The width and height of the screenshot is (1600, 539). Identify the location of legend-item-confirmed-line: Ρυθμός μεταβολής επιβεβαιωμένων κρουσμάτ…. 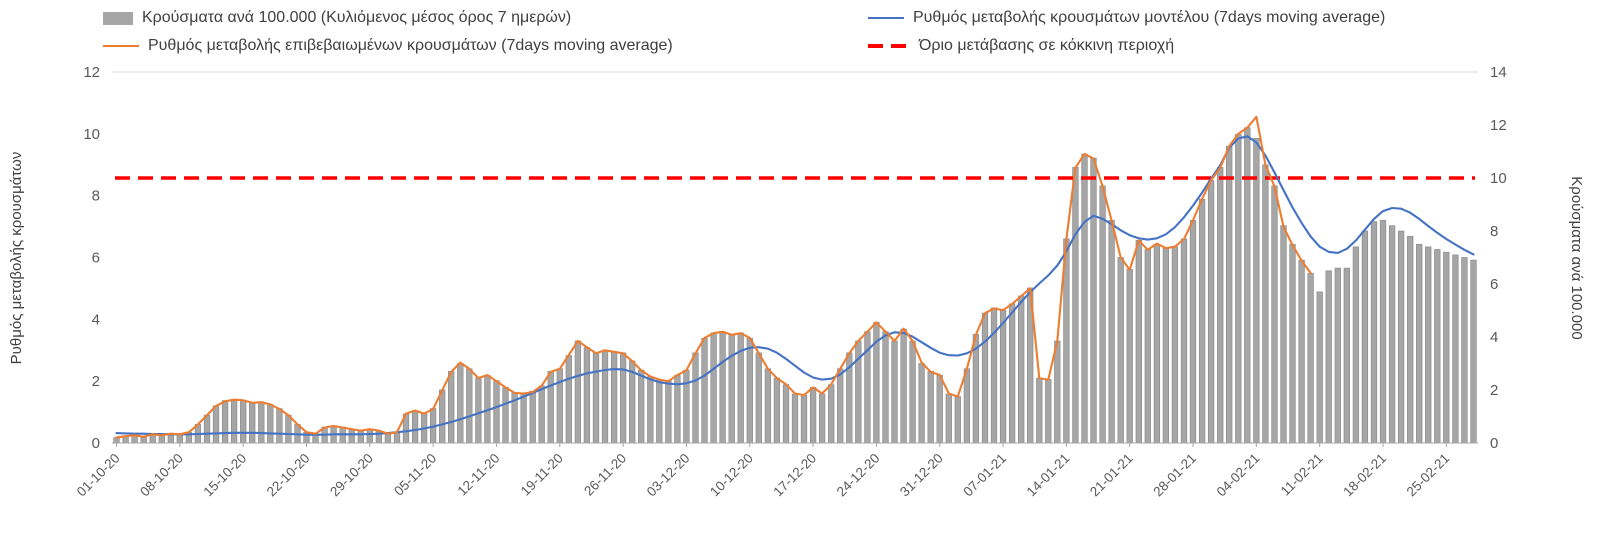
(388, 46).